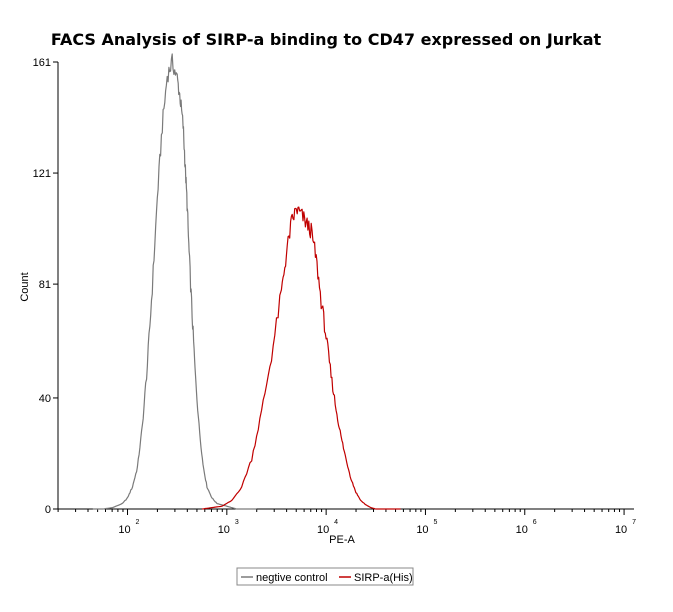 This screenshot has height=612, width=673. Describe the element at coordinates (45, 399) in the screenshot. I see `y-tick-label: 40` at that location.